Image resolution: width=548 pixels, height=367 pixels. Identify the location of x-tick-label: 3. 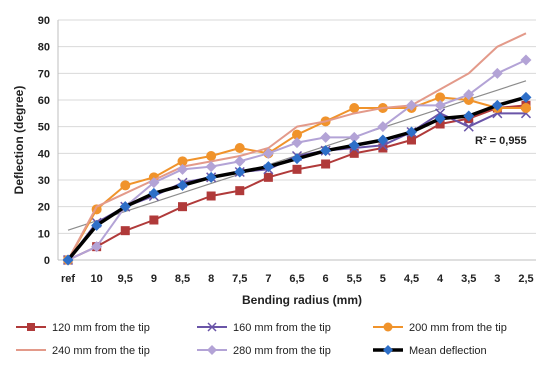
(497, 279).